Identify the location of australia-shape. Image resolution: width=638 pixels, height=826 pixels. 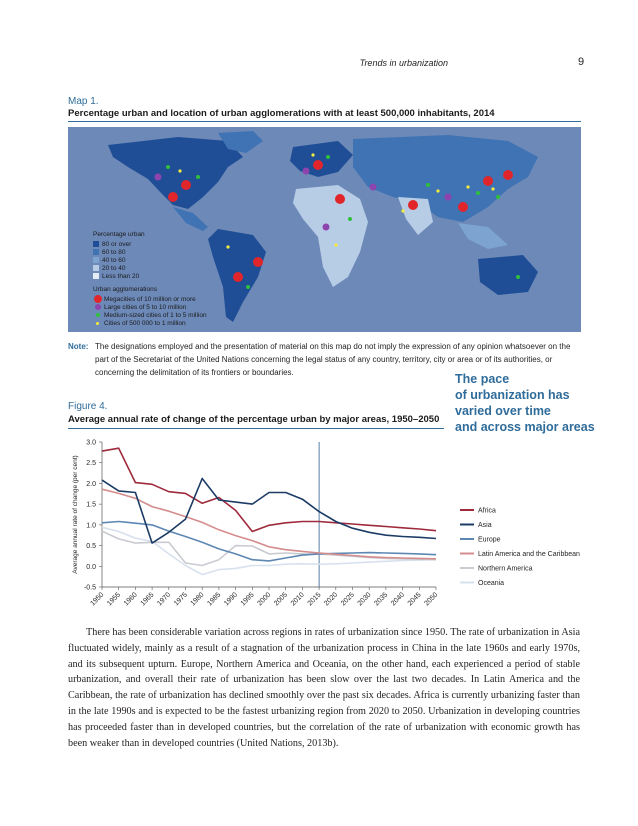
(508, 275).